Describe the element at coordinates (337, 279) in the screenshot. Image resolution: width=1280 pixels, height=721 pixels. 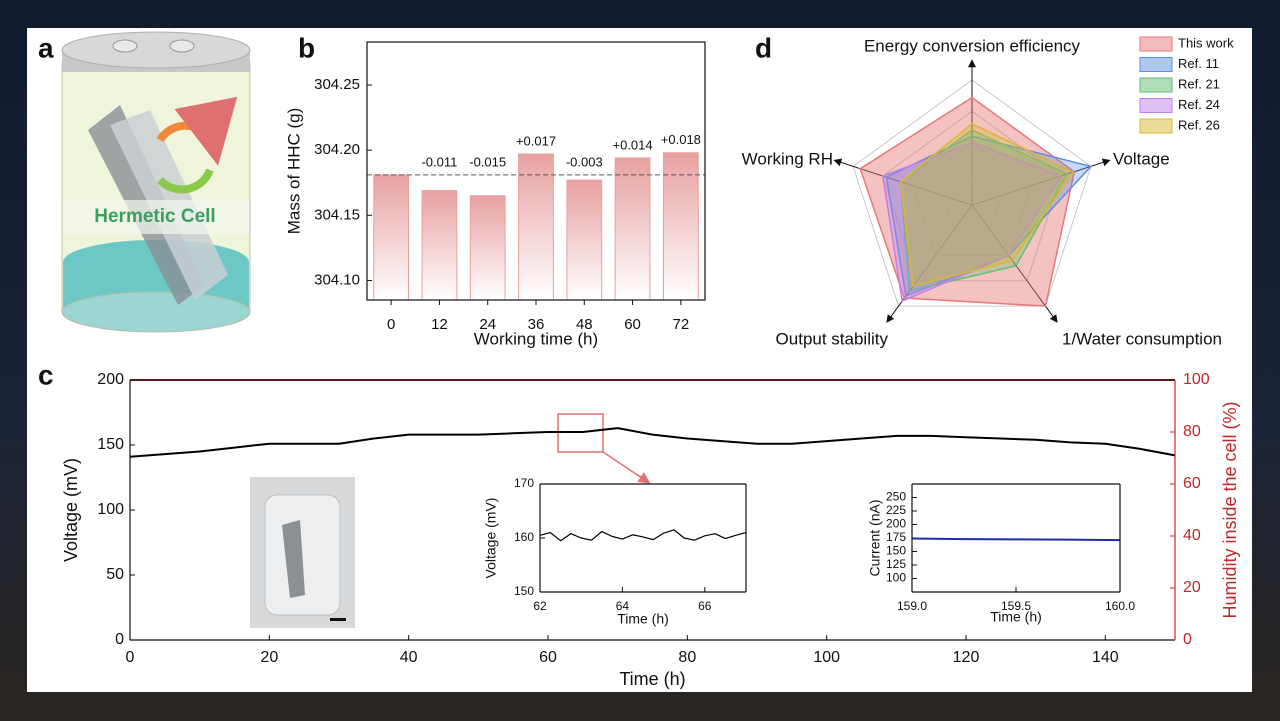
I see `y-tick-label: 304.10` at that location.